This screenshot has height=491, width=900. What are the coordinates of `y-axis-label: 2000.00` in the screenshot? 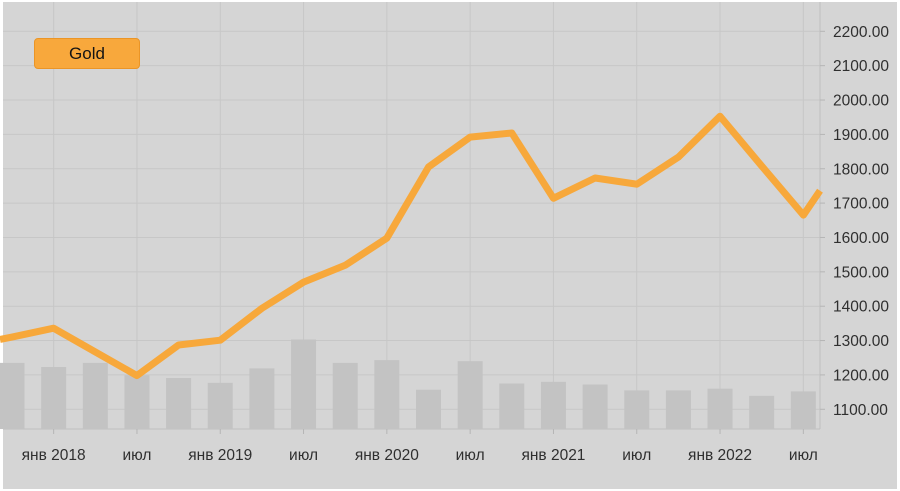 It's located at (861, 101).